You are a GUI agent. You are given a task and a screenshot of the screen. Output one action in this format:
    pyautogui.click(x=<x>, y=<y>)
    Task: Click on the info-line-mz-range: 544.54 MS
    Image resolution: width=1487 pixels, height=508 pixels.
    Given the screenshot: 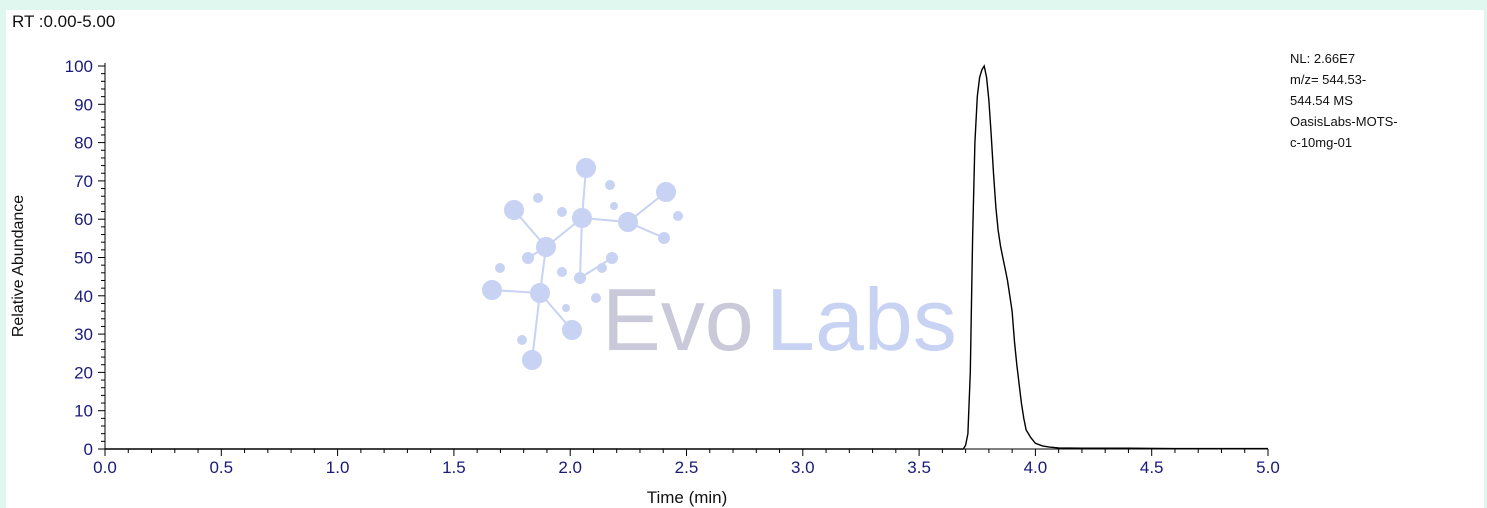 What is the action you would take?
    pyautogui.click(x=1321, y=100)
    